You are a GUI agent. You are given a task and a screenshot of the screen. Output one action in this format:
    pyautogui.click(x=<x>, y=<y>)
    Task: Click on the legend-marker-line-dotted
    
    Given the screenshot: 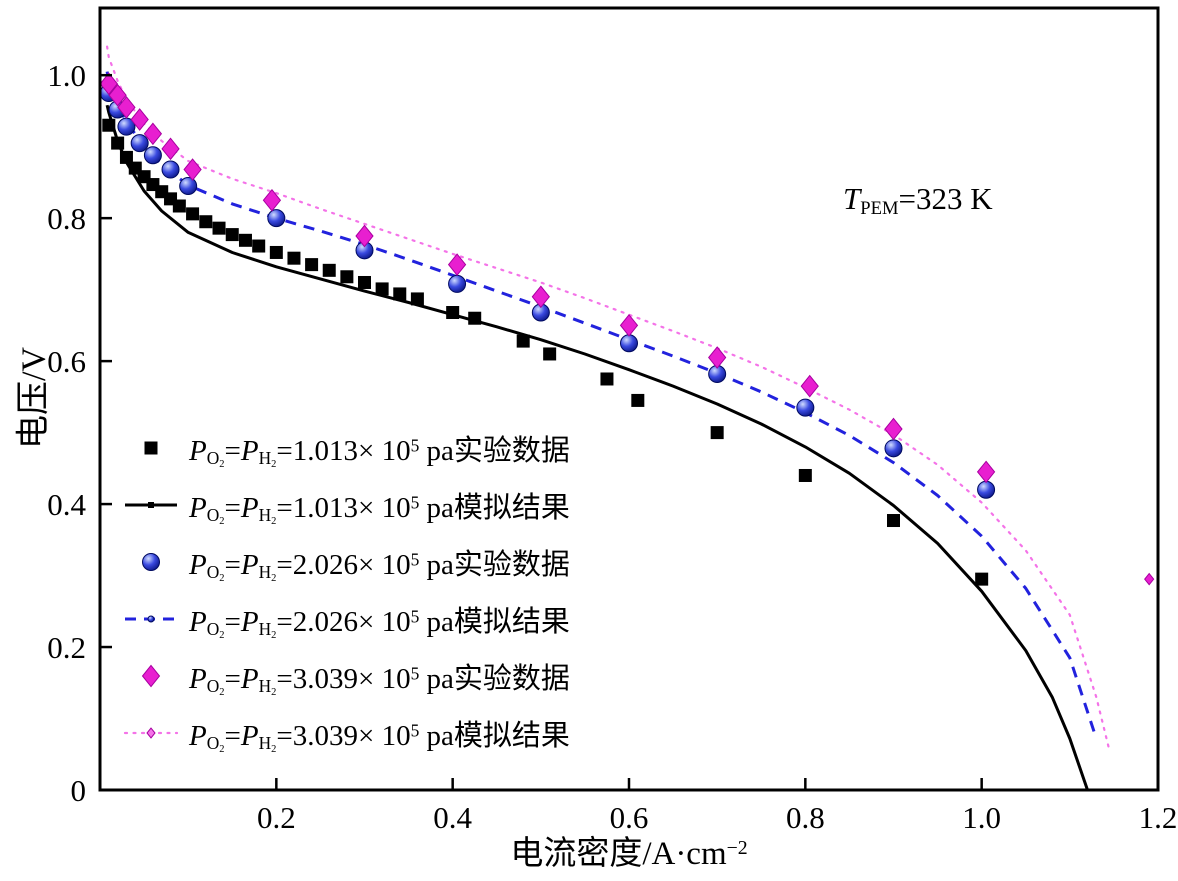 What is the action you would take?
    pyautogui.click(x=151, y=732)
    